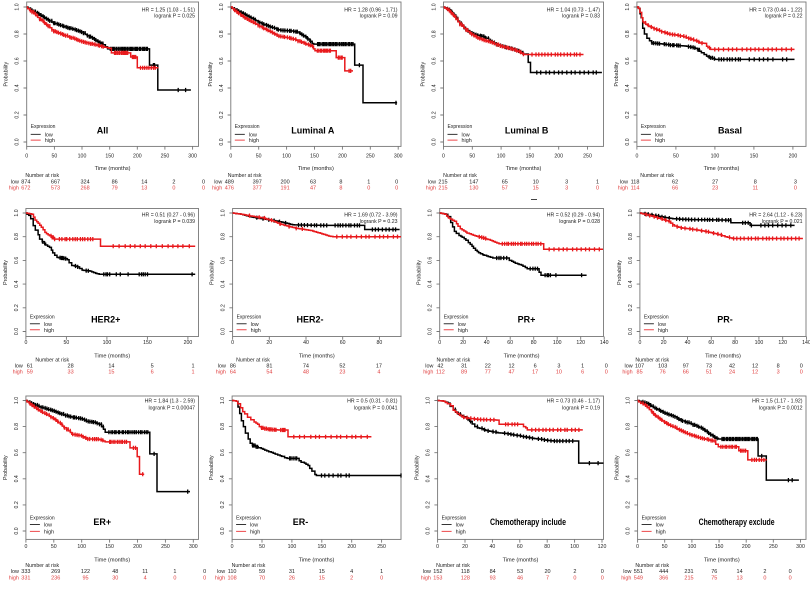 The height and width of the screenshot is (590, 810). Describe the element at coordinates (229, 189) in the screenshot. I see `svg-text: 476` at that location.